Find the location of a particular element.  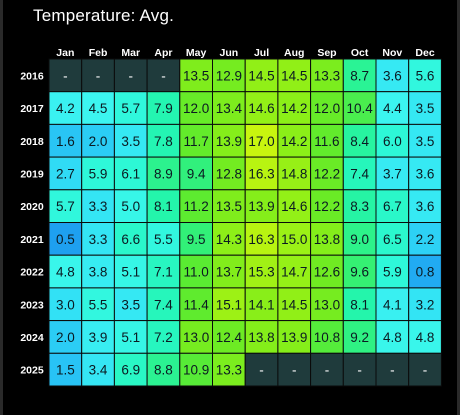

cell-value-label: 3.0 is located at coordinates (65, 304).